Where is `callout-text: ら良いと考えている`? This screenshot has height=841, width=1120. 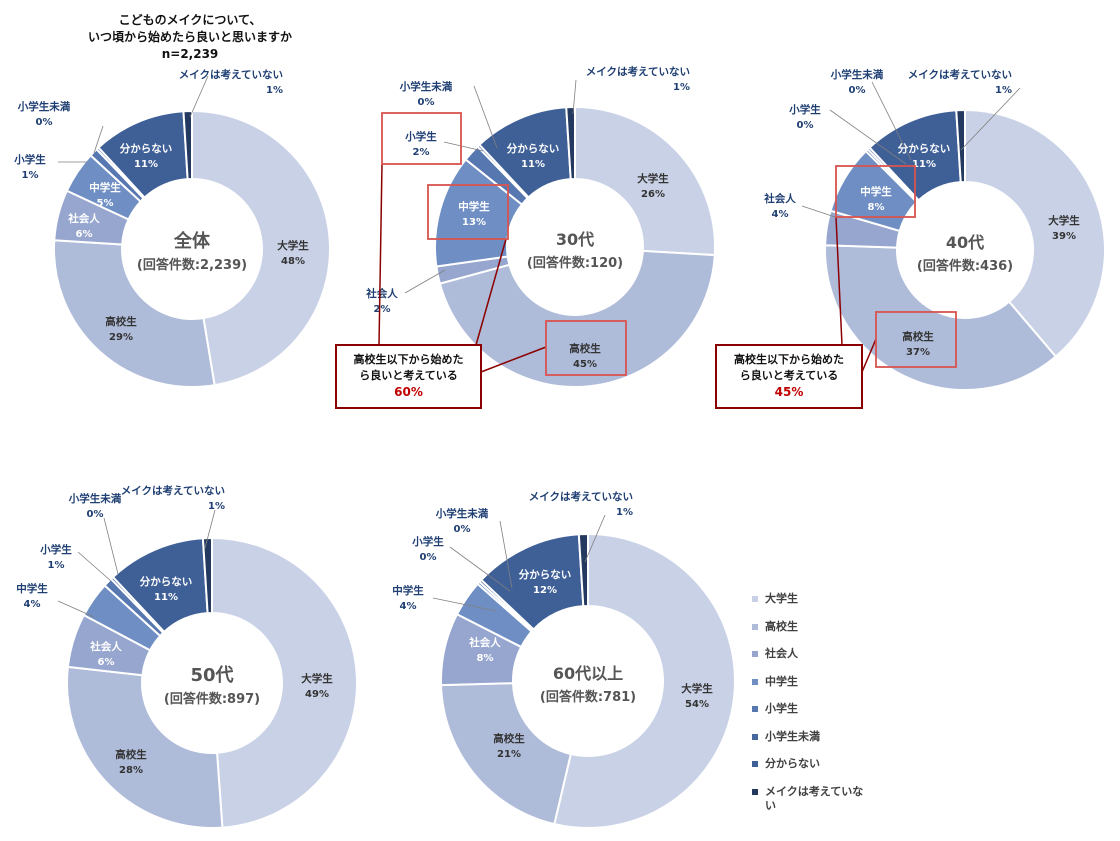 callout-text: ら良いと考えている is located at coordinates (789, 375).